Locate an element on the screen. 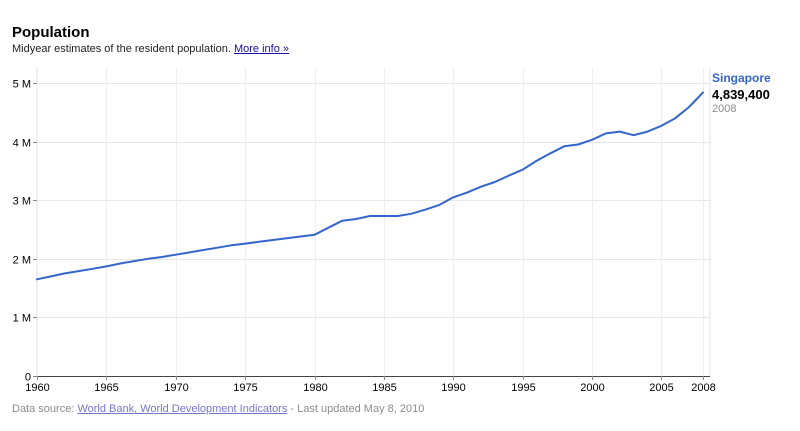 This screenshot has height=431, width=800. y-tick-label: 2 M is located at coordinates (22, 261).